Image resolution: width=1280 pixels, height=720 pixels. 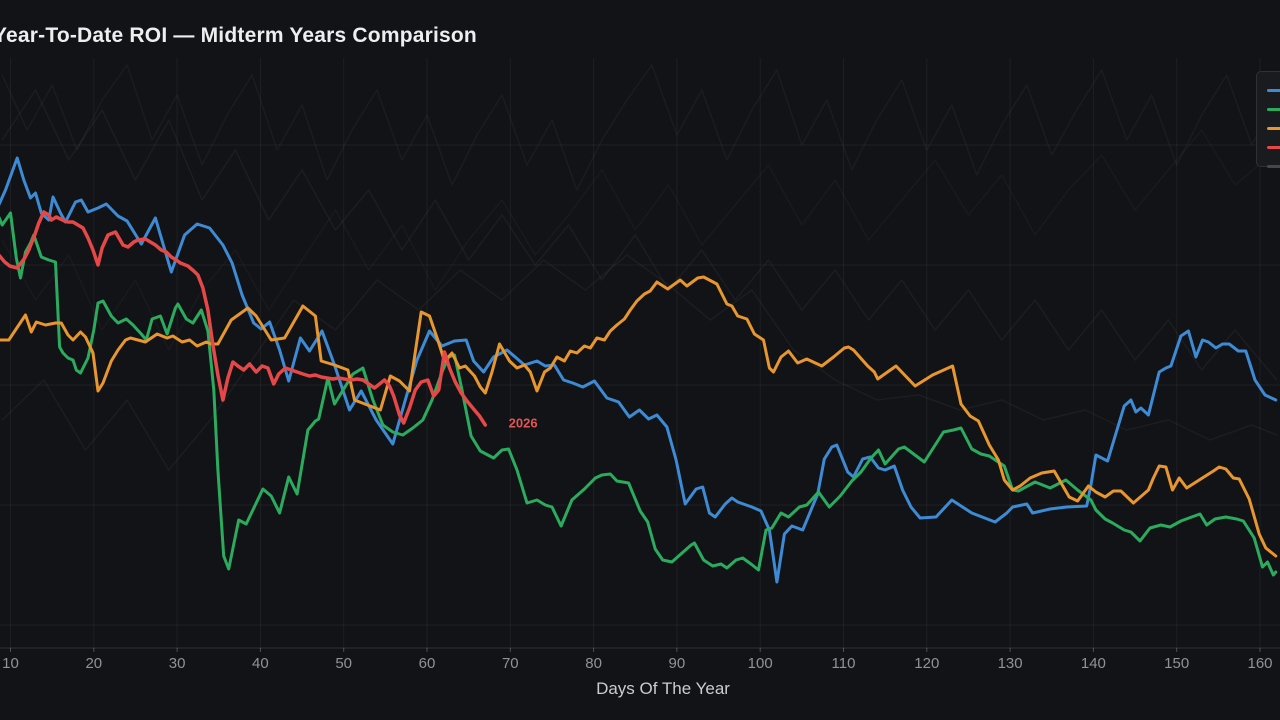 I want to click on x-tick-label: 160, so click(x=1259, y=663).